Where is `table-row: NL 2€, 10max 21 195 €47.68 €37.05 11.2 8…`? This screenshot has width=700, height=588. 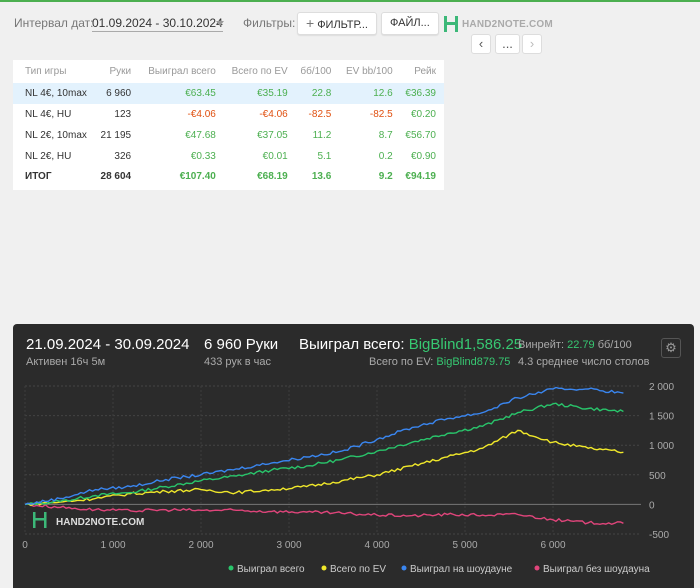 table-row: NL 2€, 10max 21 195 €47.68 €37.05 11.2 8… is located at coordinates (228, 135).